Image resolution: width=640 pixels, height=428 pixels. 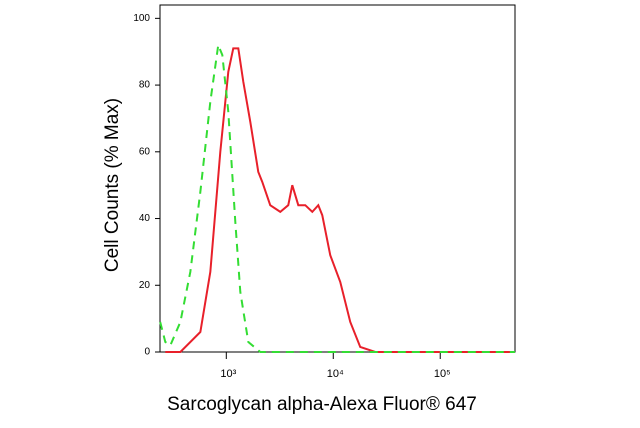 I want to click on y-axis-title: Cell Counts (% Max), so click(x=112, y=185).